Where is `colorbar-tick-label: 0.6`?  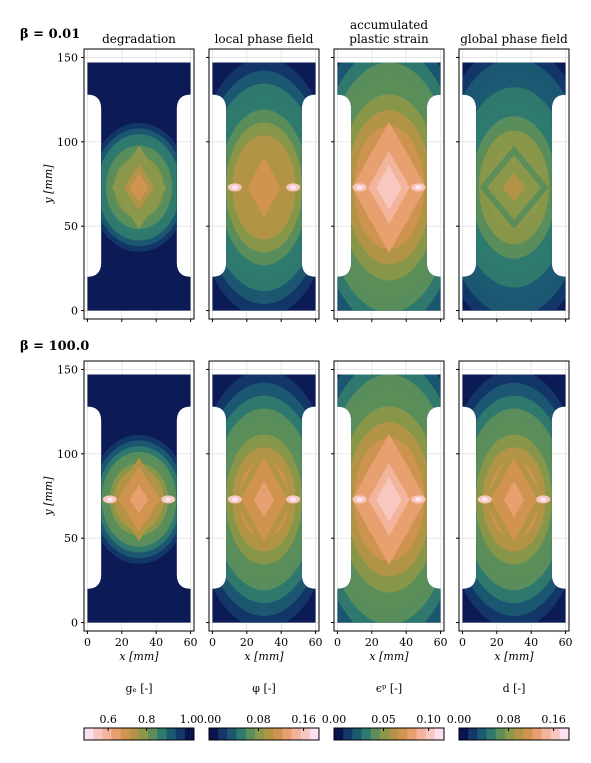 colorbar-tick-label: 0.6 is located at coordinates (108, 719).